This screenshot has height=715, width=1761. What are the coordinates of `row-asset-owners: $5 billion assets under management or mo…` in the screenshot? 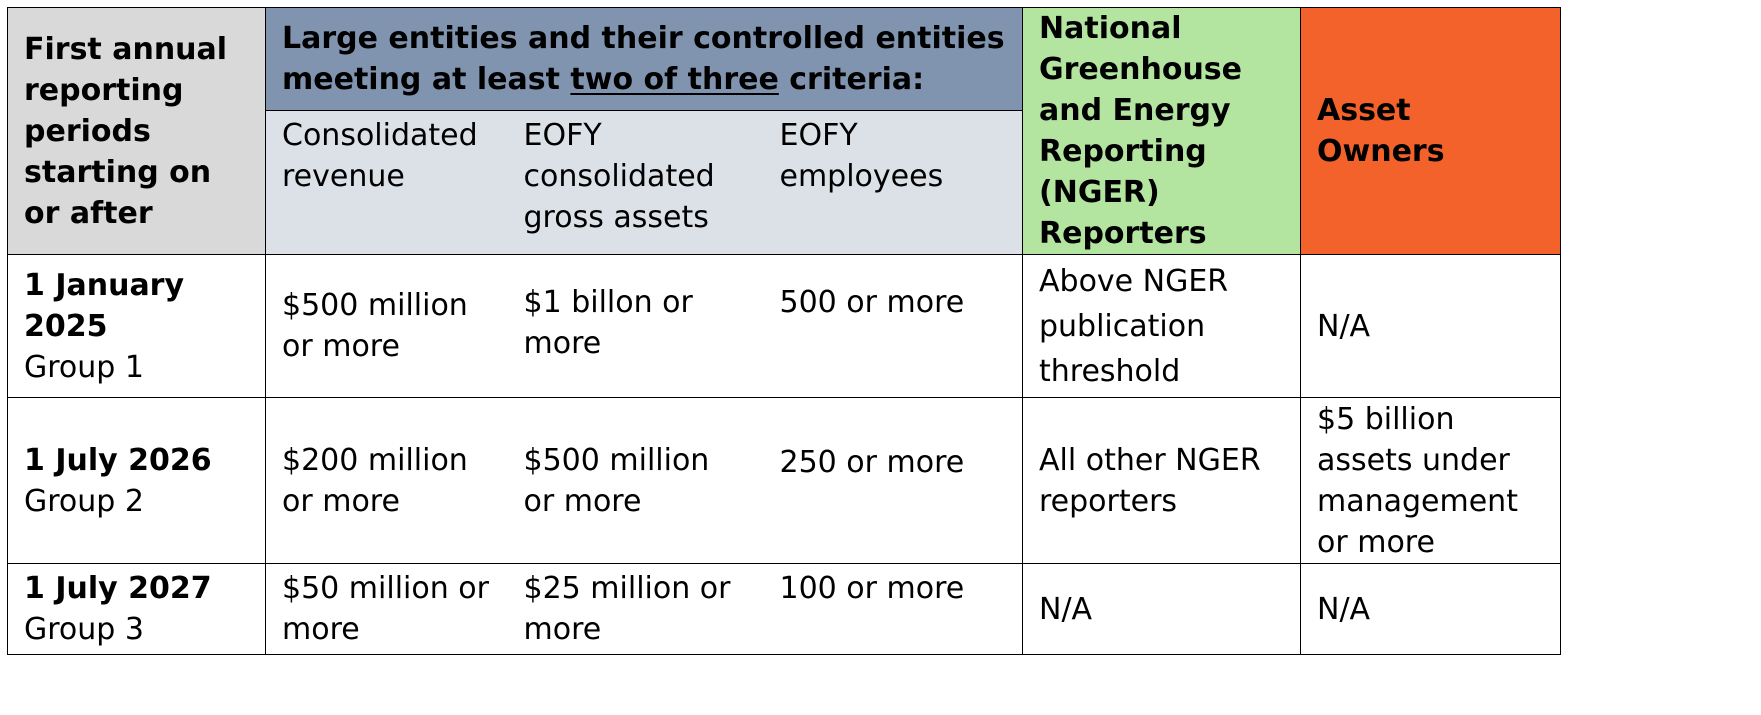 It's located at (1417, 480).